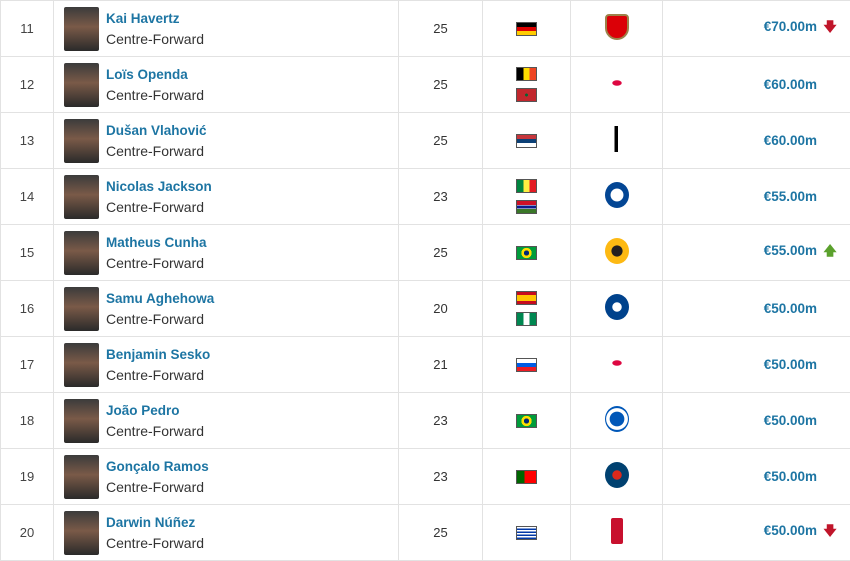 The image size is (850, 561). I want to click on rank: 17, so click(27, 365).